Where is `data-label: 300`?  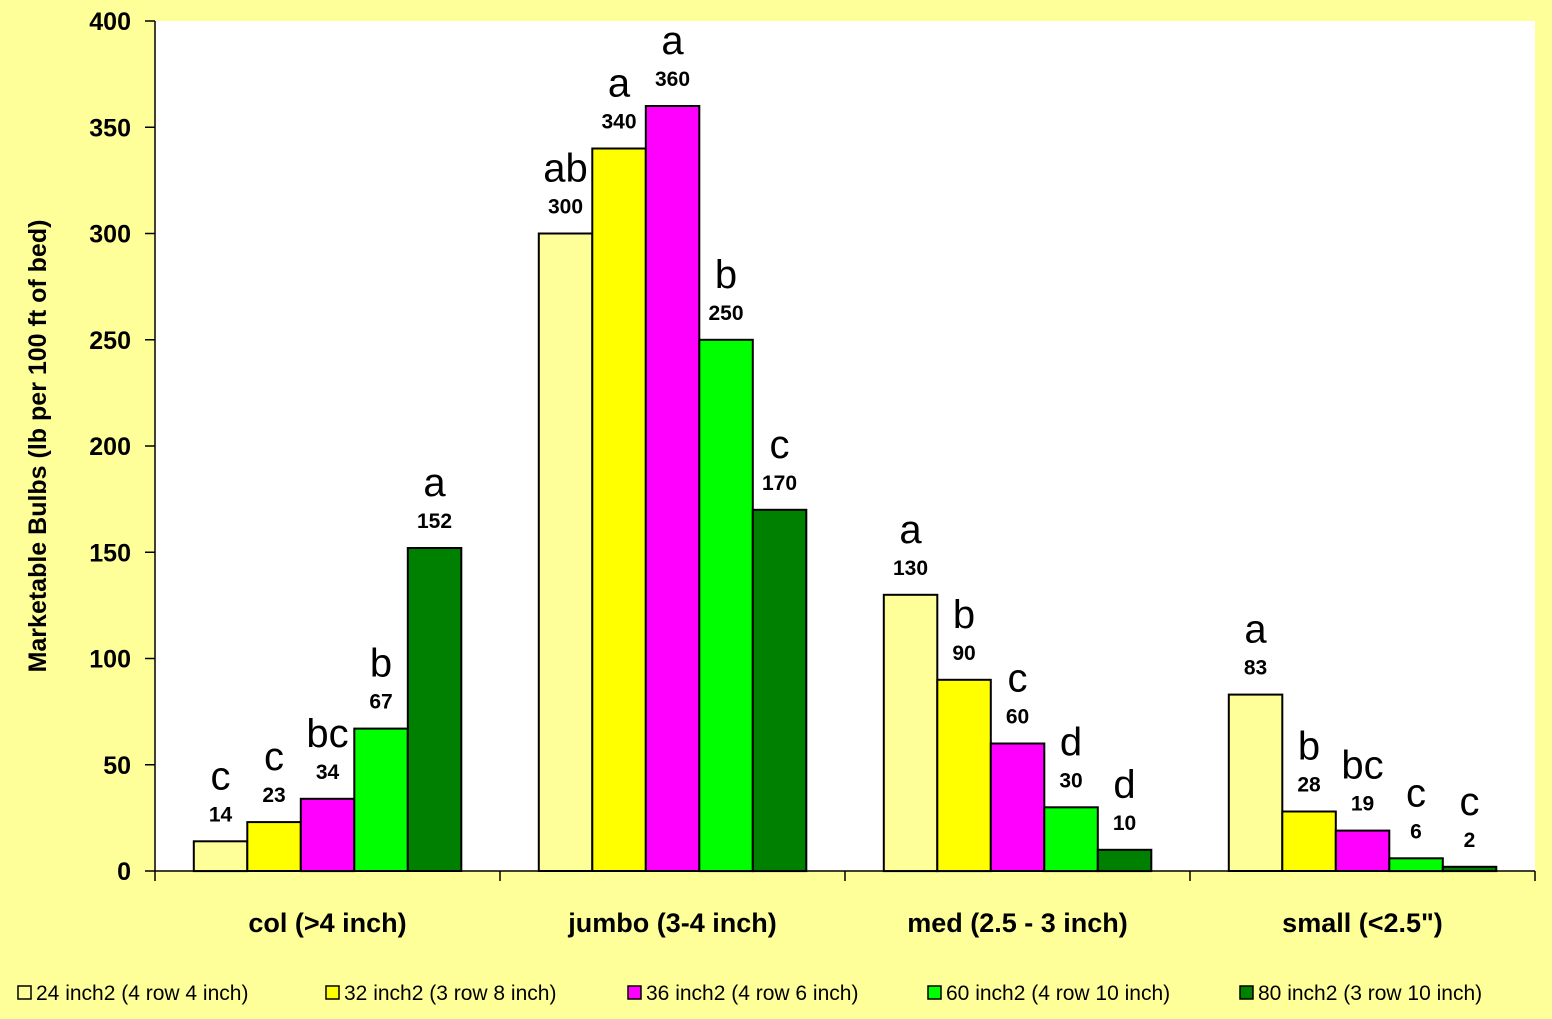 data-label: 300 is located at coordinates (565, 207).